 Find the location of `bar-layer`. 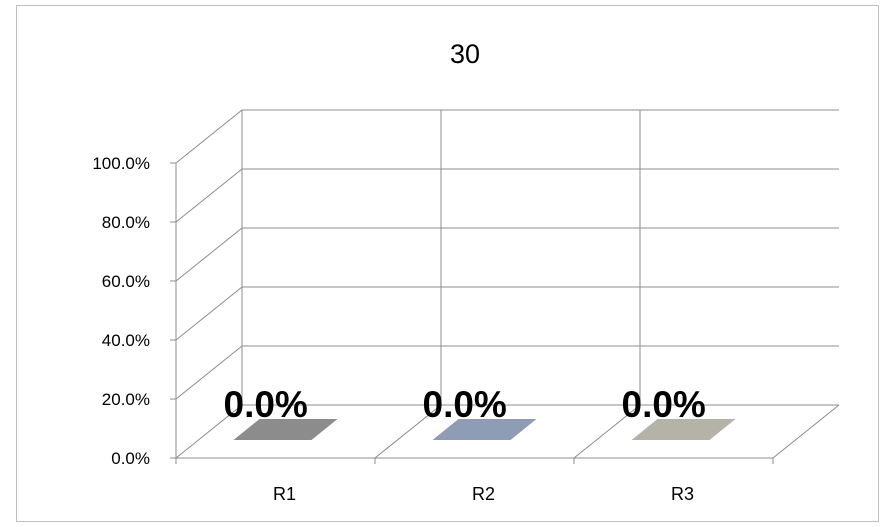

bar-layer is located at coordinates (484, 429).